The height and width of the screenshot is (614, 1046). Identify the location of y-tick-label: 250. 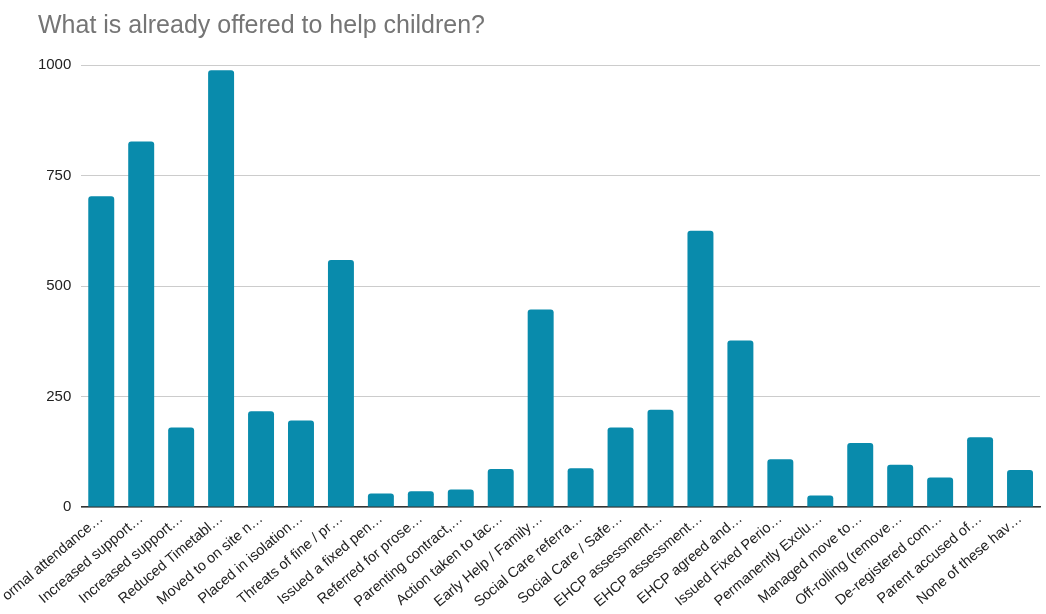
(59, 395).